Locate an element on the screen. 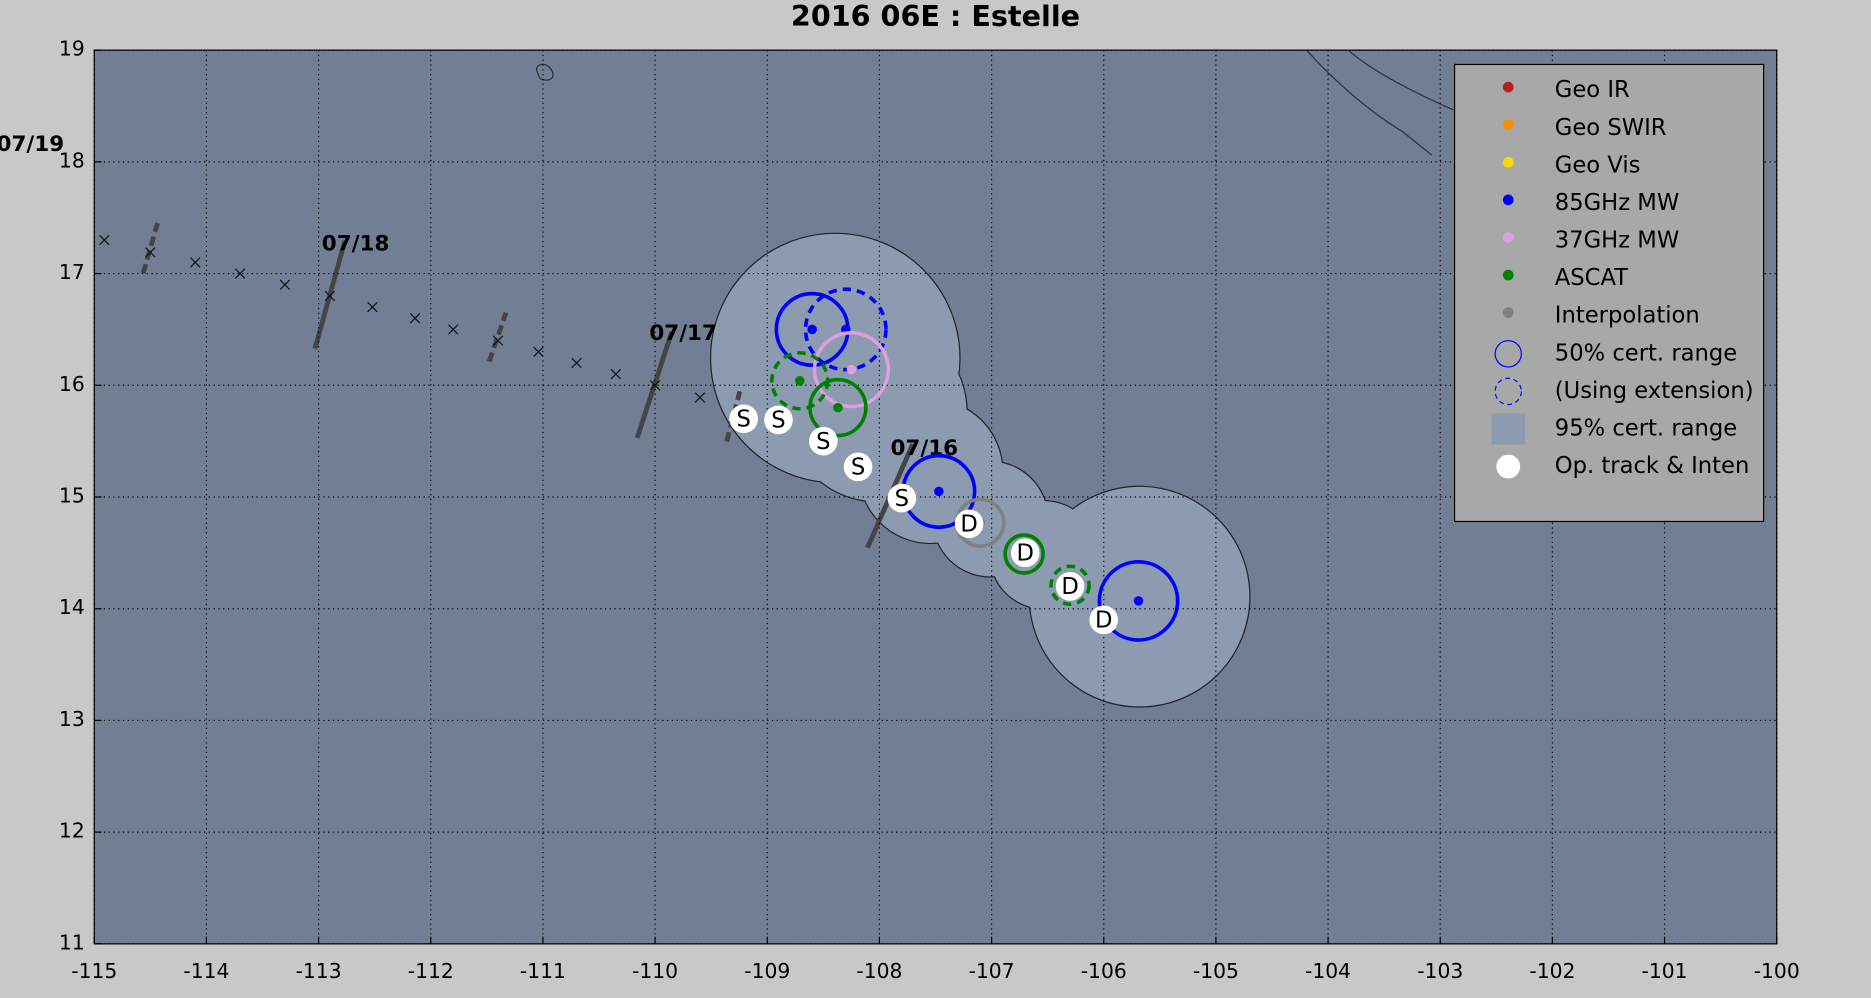 Image resolution: width=1871 pixels, height=998 pixels. y-tick-label: 17 is located at coordinates (72, 272).